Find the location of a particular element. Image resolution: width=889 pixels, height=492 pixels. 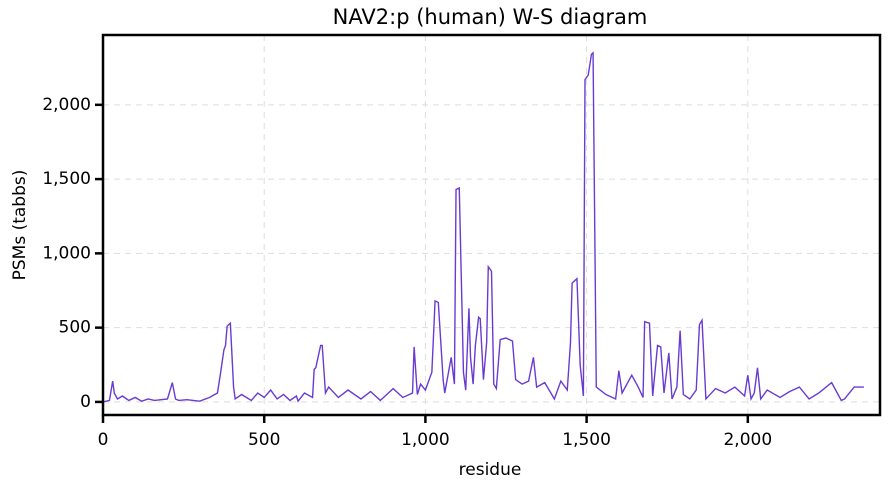

chart-title: NAV2:p (human) W-S diagram is located at coordinates (490, 17).